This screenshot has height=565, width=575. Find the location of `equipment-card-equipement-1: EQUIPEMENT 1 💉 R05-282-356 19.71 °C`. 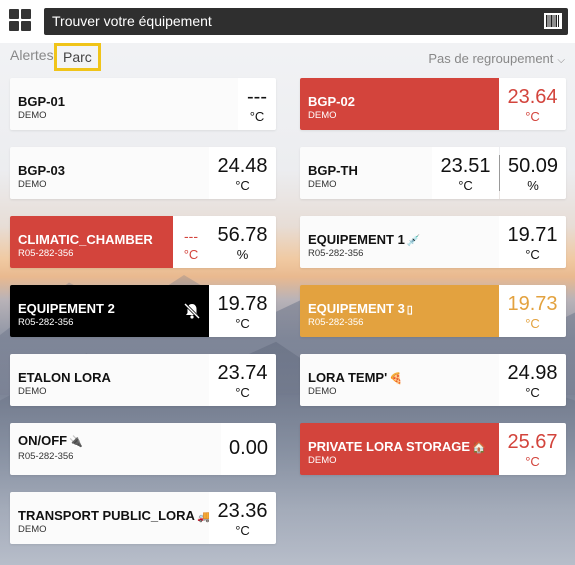

equipment-card-equipement-1: EQUIPEMENT 1 💉 R05-282-356 19.71 °C is located at coordinates (433, 242).